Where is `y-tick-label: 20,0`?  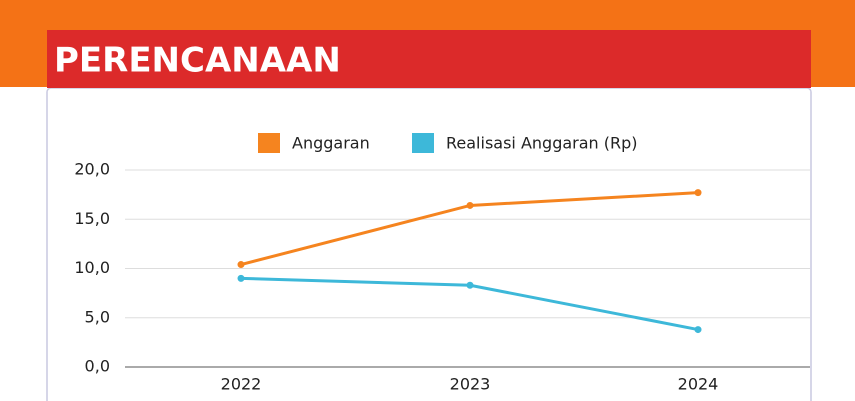
y-tick-label: 20,0 is located at coordinates (92, 169).